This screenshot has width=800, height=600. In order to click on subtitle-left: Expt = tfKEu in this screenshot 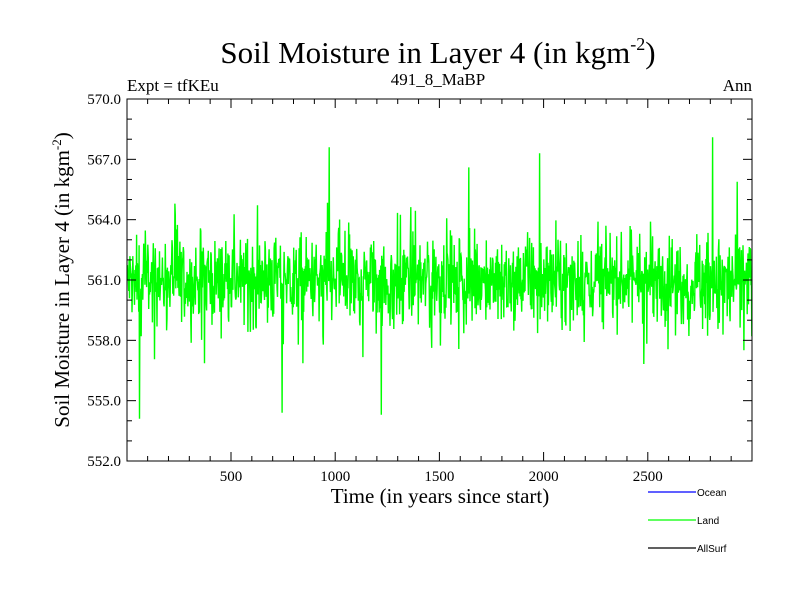, I will do `click(173, 85)`.